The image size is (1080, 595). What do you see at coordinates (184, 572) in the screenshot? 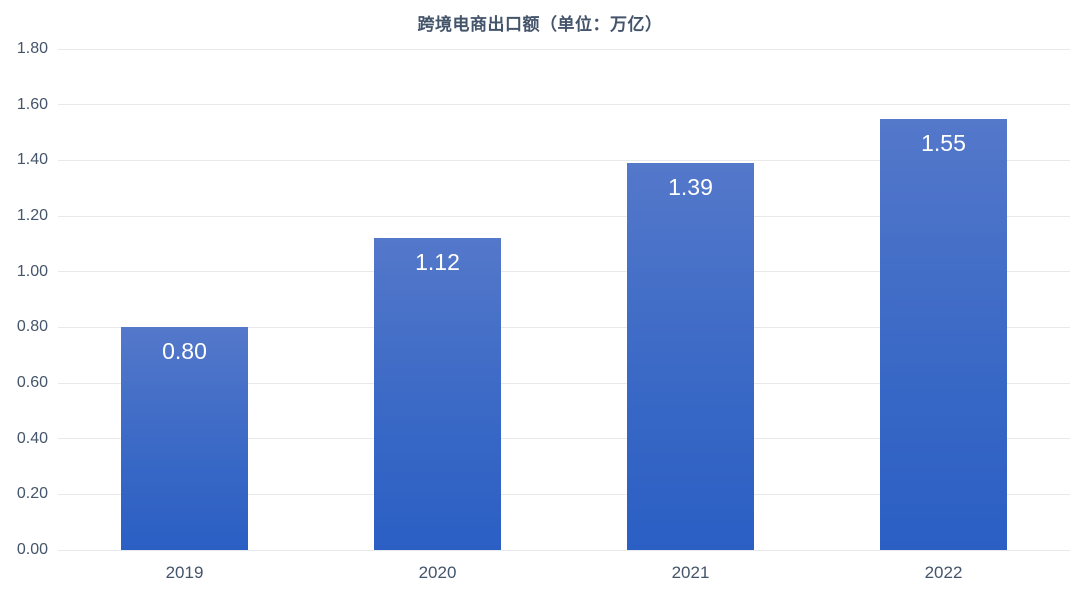
I see `x-tick-label: 2019` at bounding box center [184, 572].